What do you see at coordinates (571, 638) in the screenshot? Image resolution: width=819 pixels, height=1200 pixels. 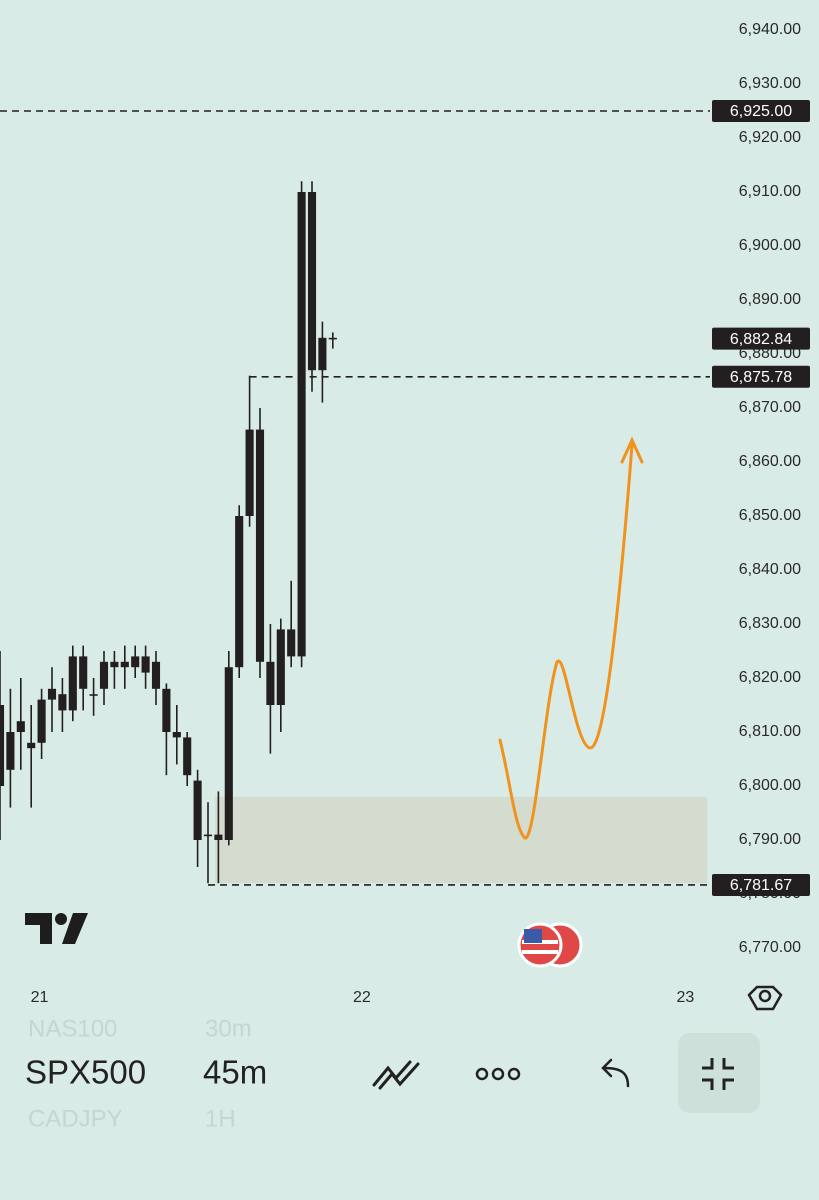 I see `drawn-arrow` at bounding box center [571, 638].